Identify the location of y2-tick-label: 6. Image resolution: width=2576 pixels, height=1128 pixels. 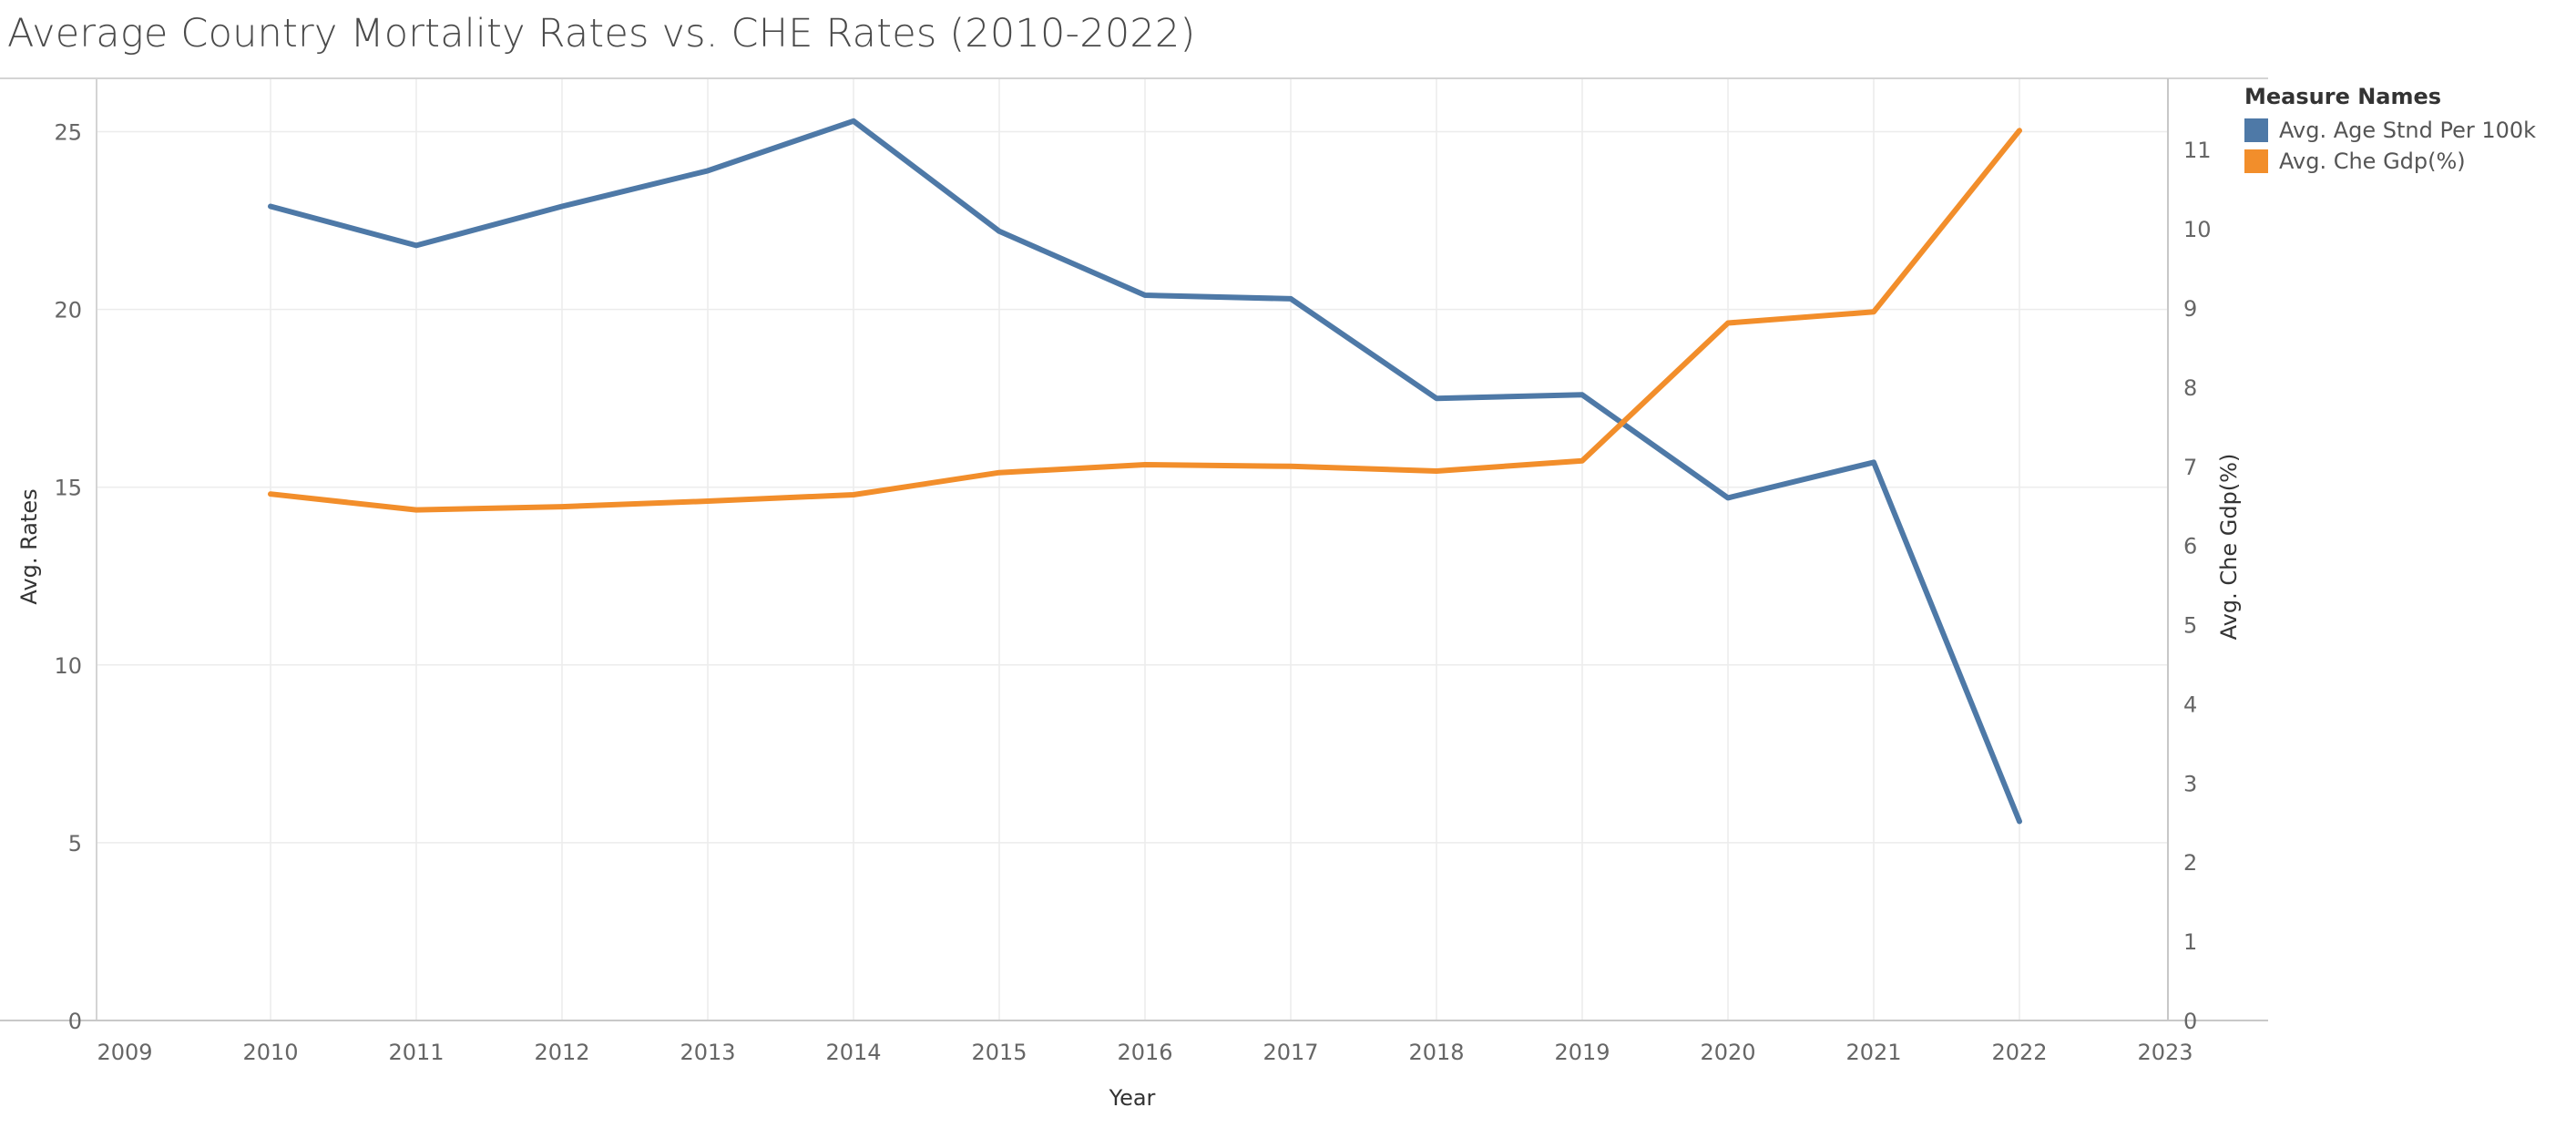
(2190, 546).